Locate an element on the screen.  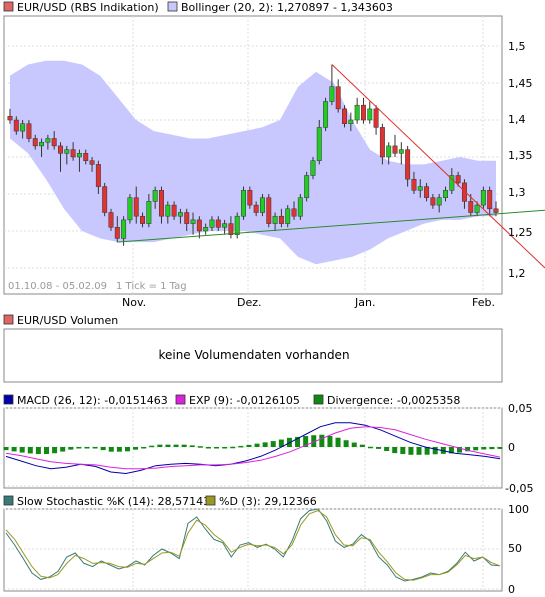
divergence-legend: Divergence: -0,0025358 is located at coordinates (393, 400).